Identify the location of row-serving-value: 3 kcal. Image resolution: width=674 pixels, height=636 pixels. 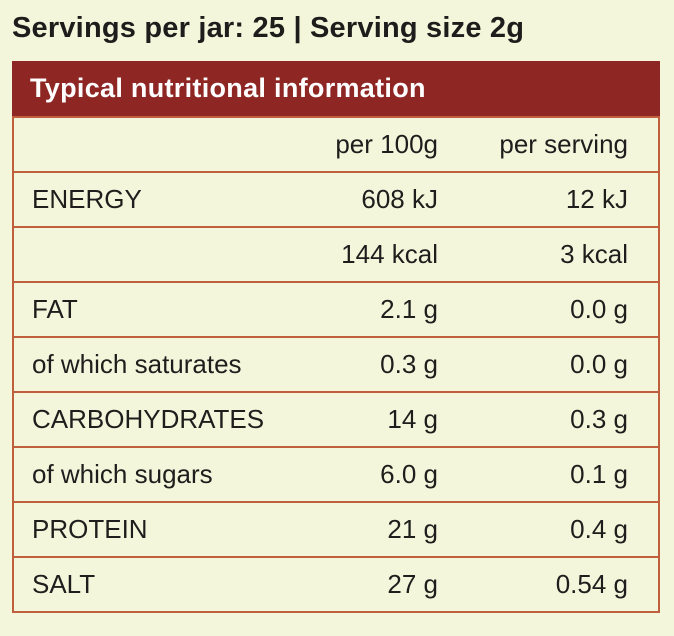
(594, 254).